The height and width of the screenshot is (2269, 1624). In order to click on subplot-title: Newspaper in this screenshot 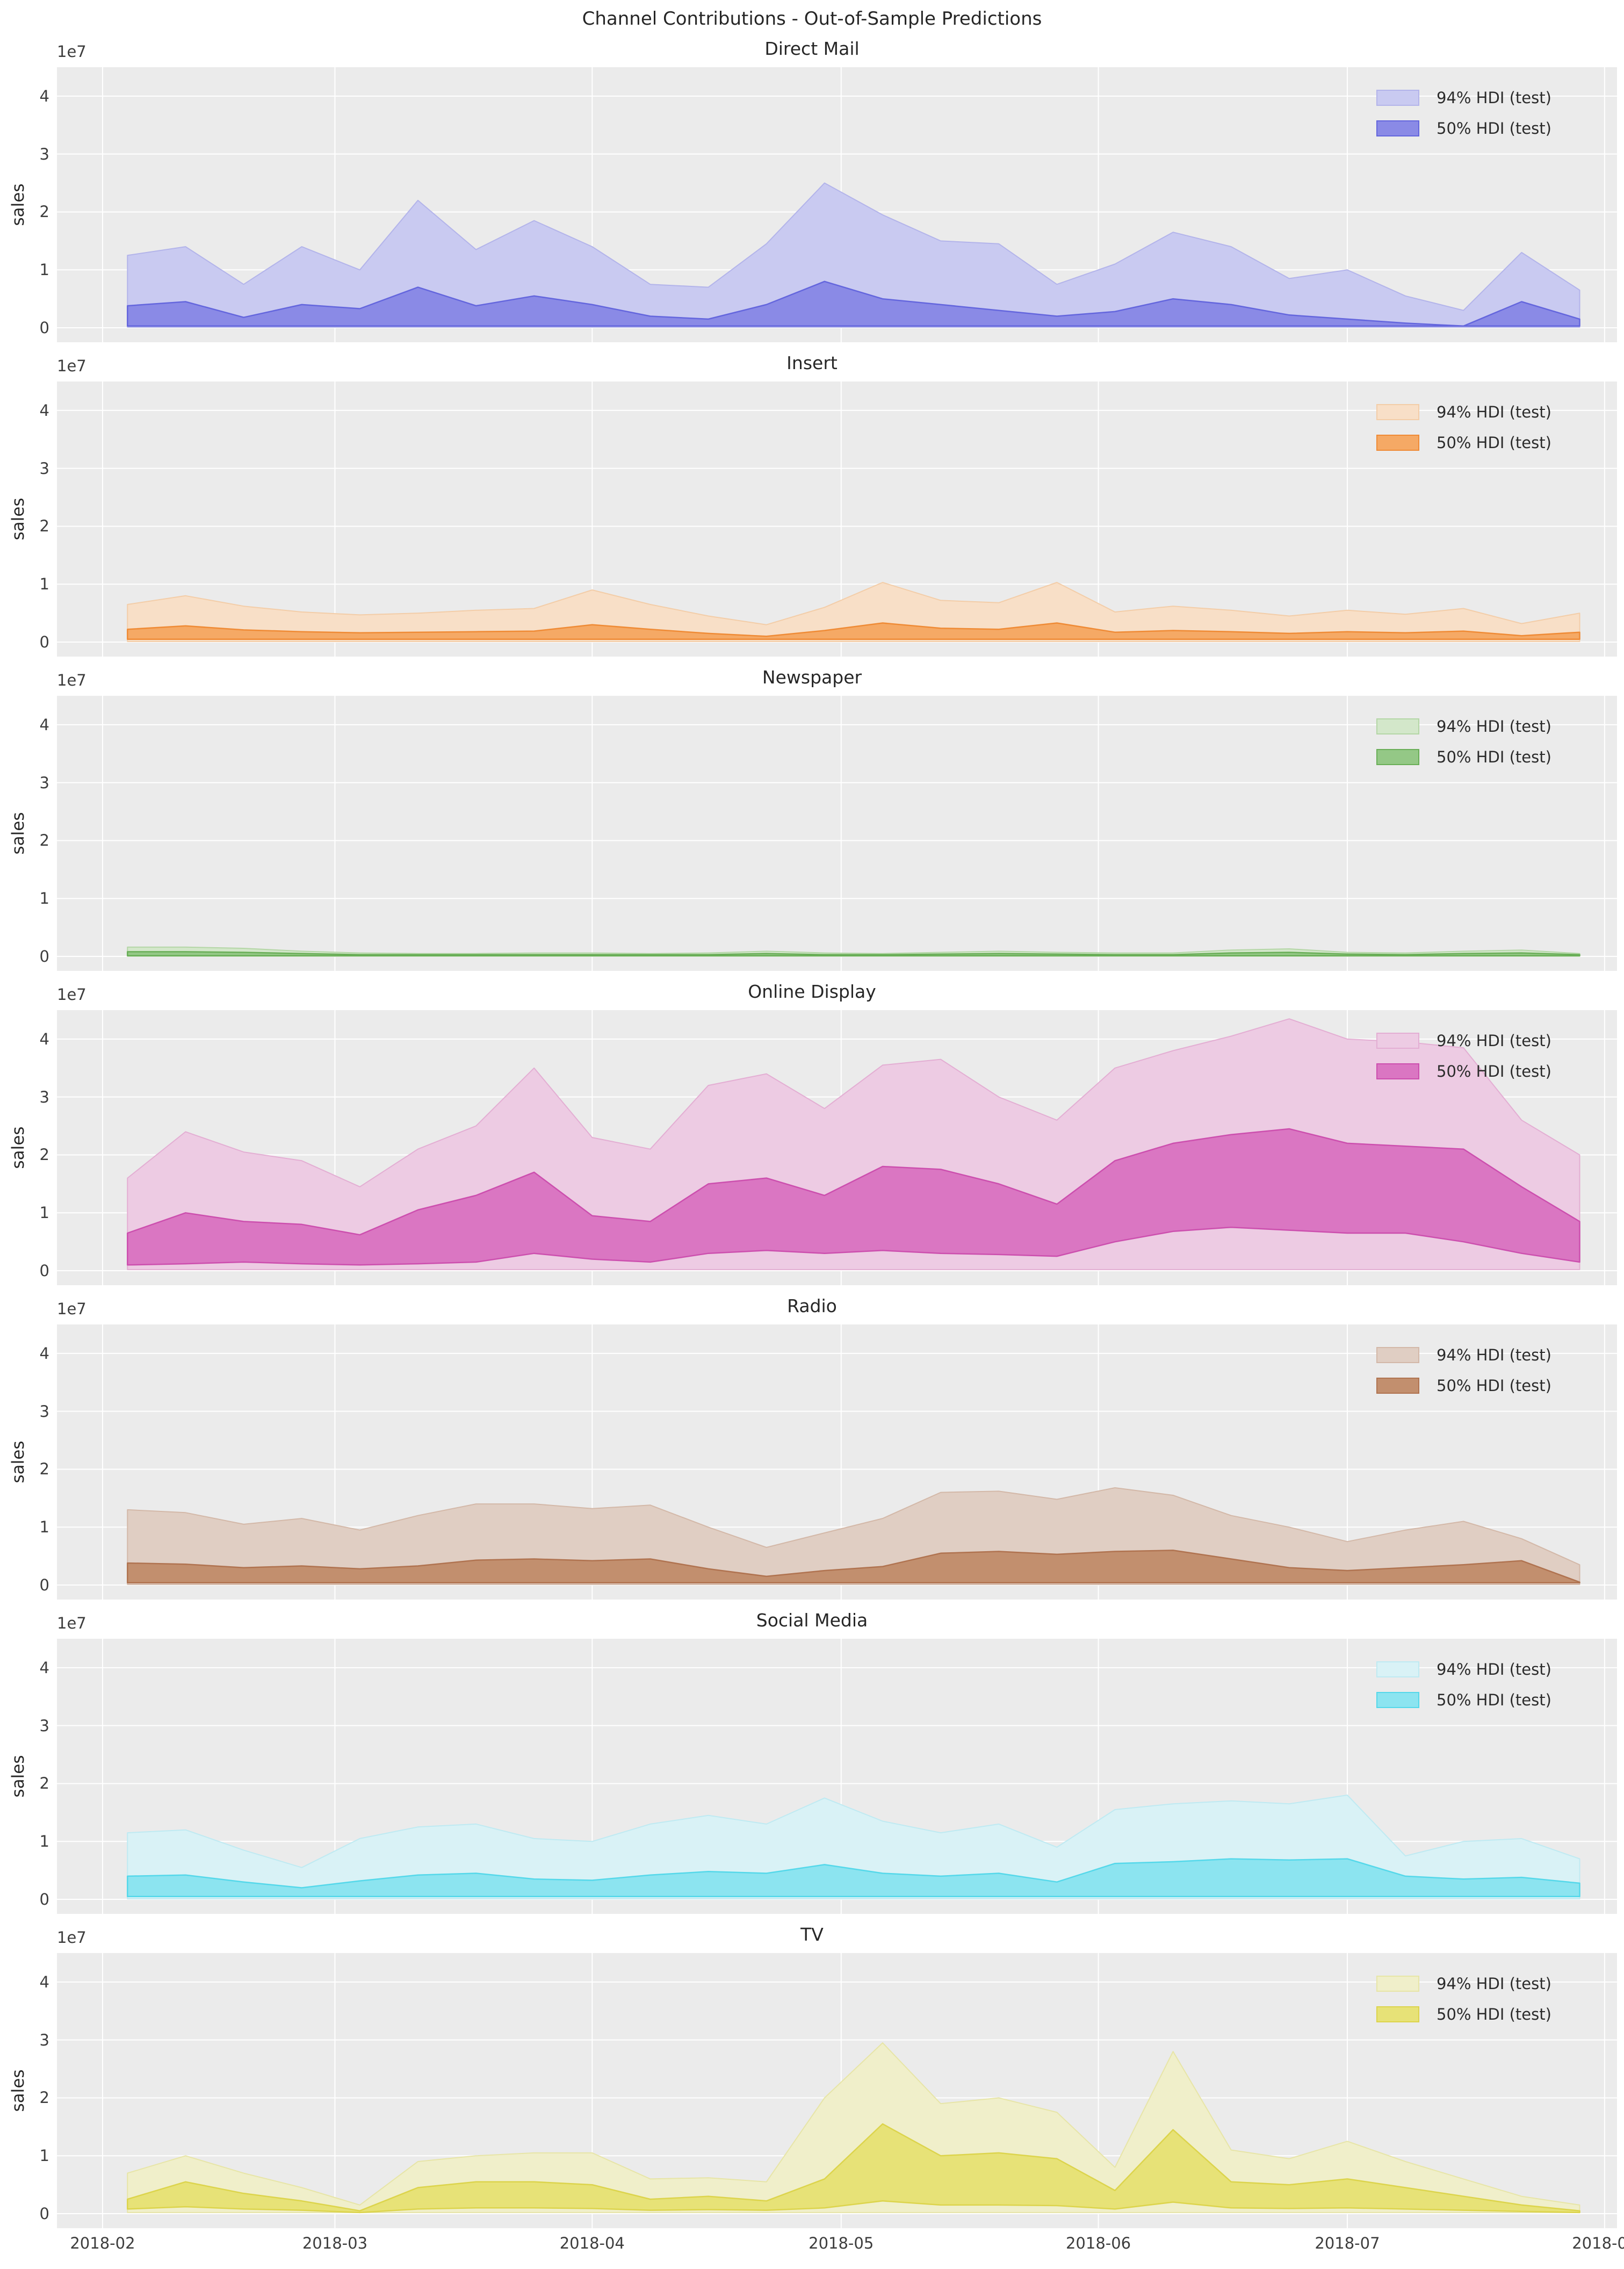, I will do `click(812, 677)`.